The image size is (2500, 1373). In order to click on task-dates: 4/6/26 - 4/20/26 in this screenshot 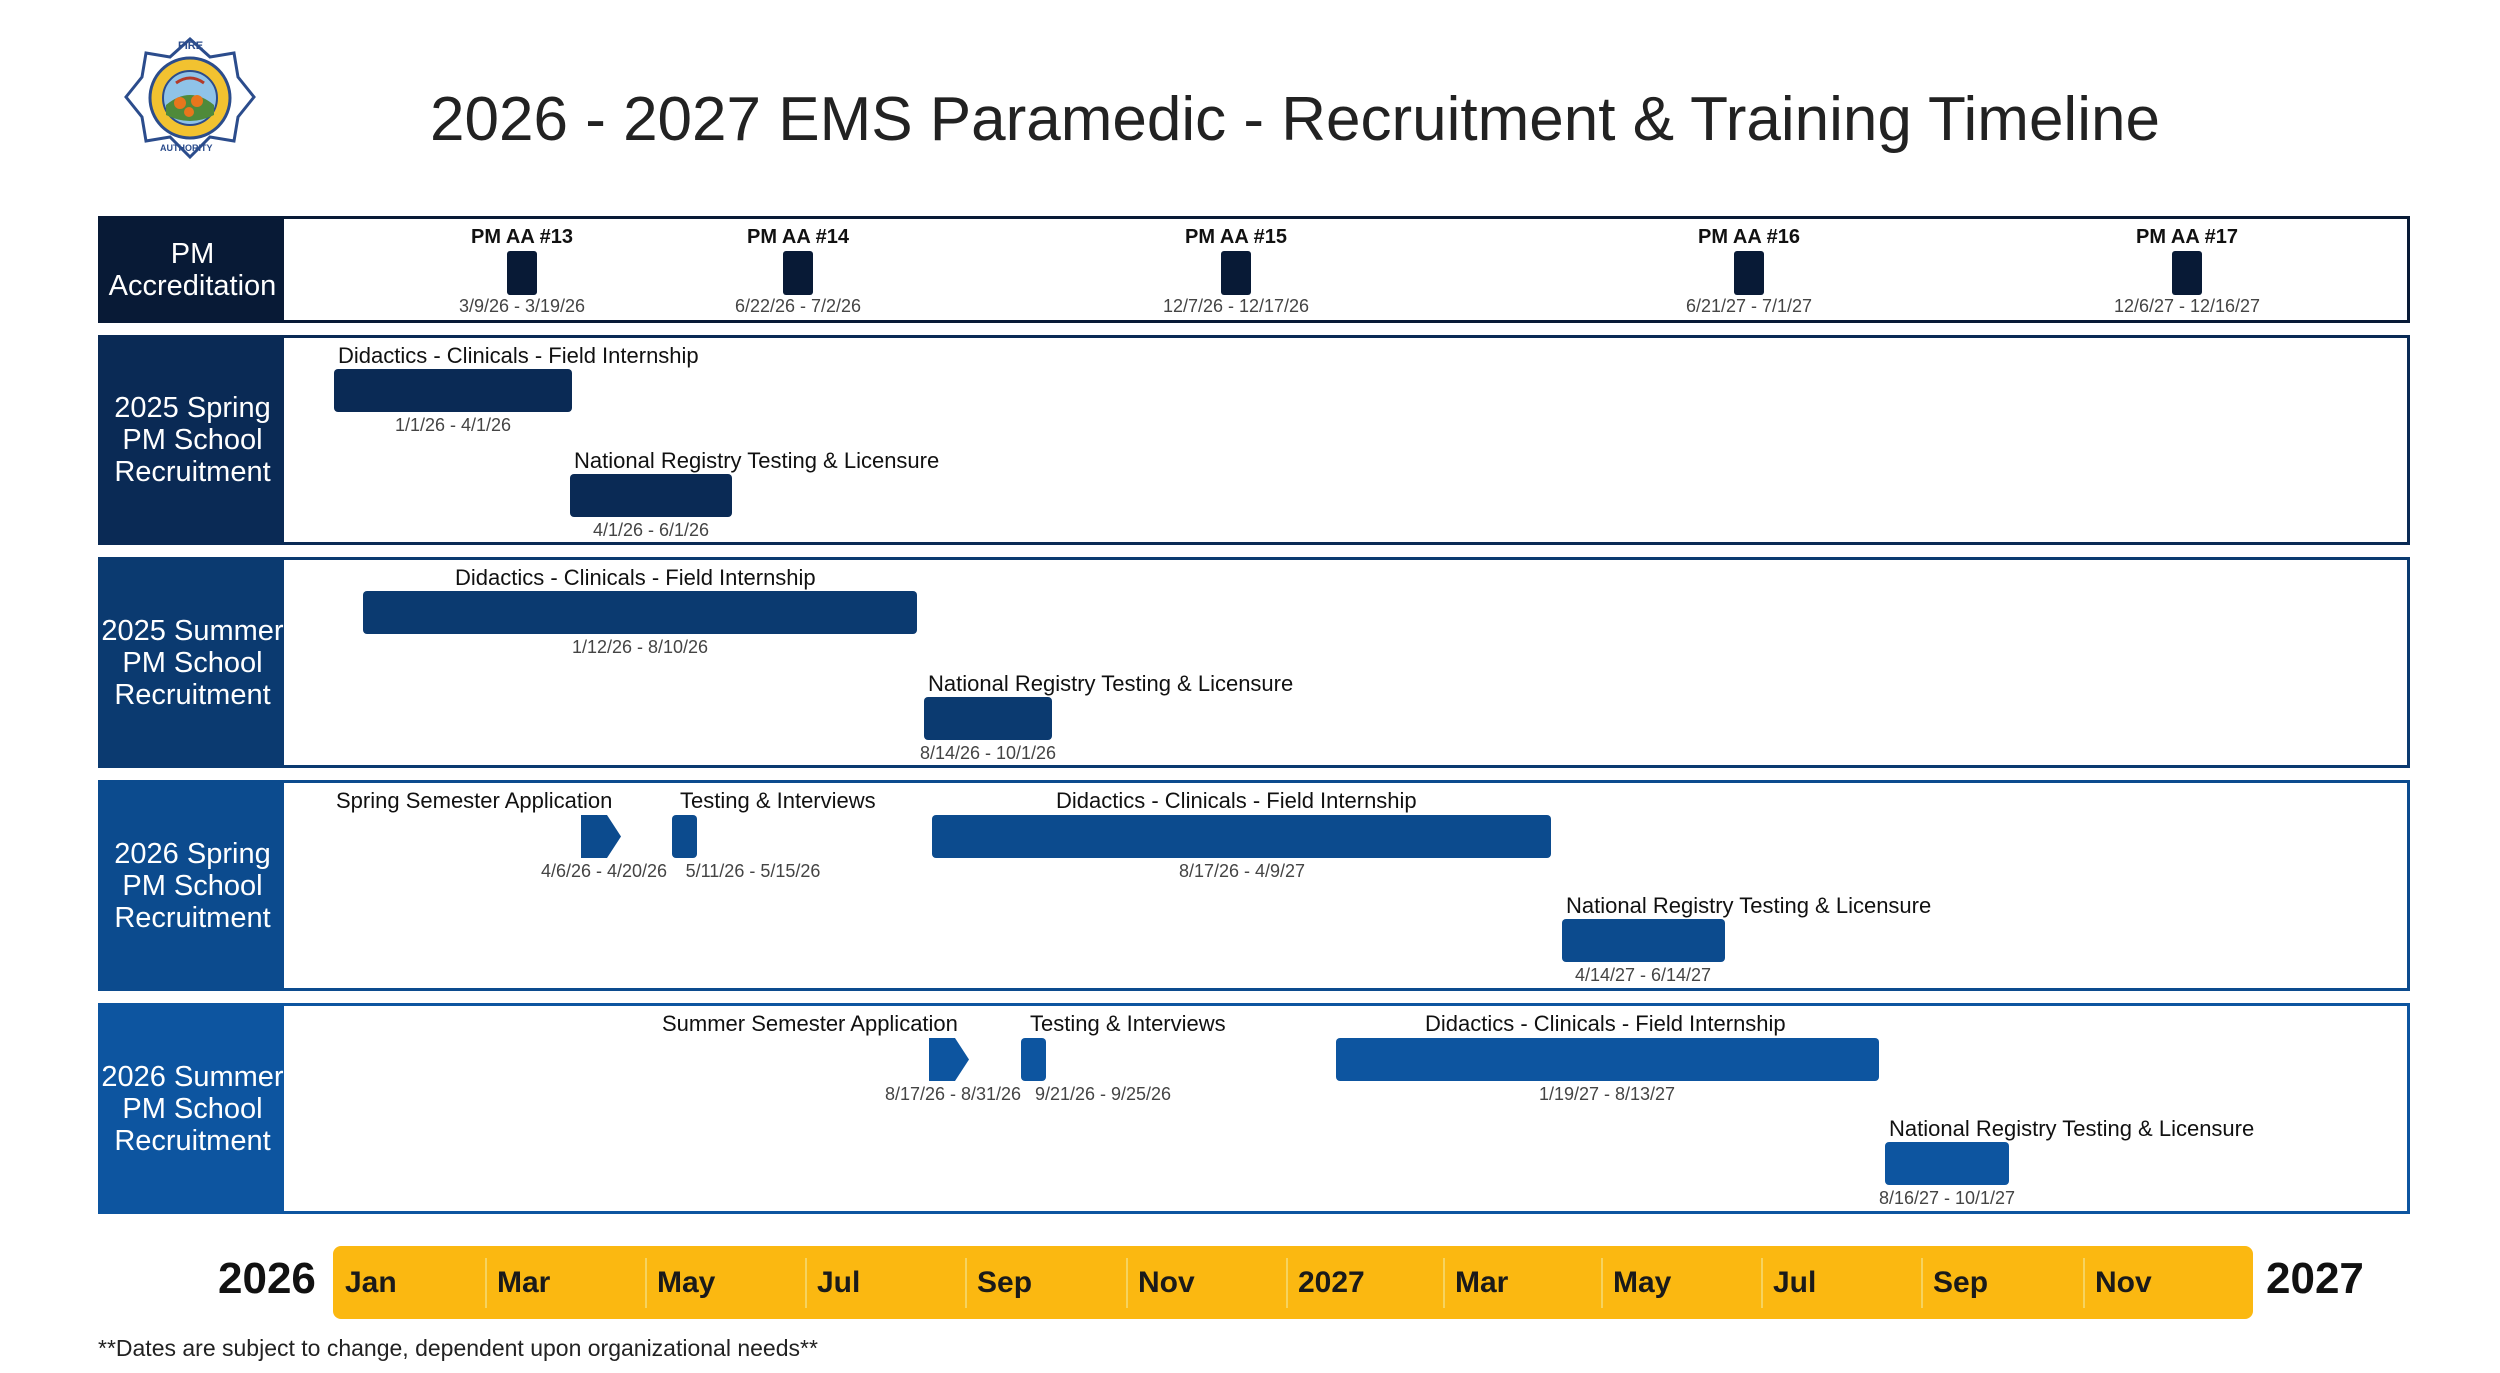, I will do `click(604, 871)`.